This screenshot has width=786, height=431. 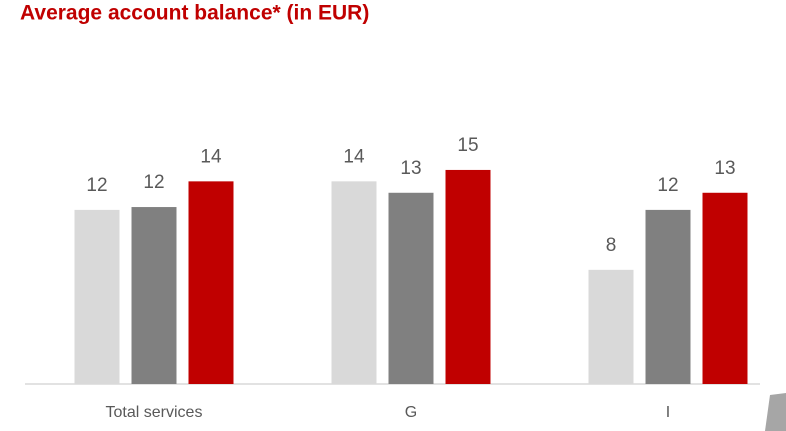 I want to click on chart-title: Average account balance* (in EUR), so click(x=194, y=13).